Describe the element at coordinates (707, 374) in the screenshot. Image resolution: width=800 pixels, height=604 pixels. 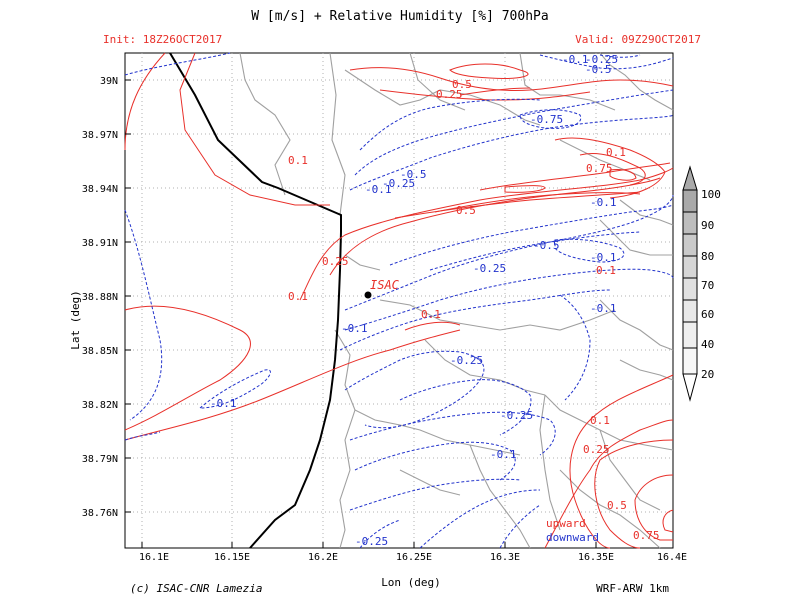
I see `colorbar-tick-label: 20` at that location.